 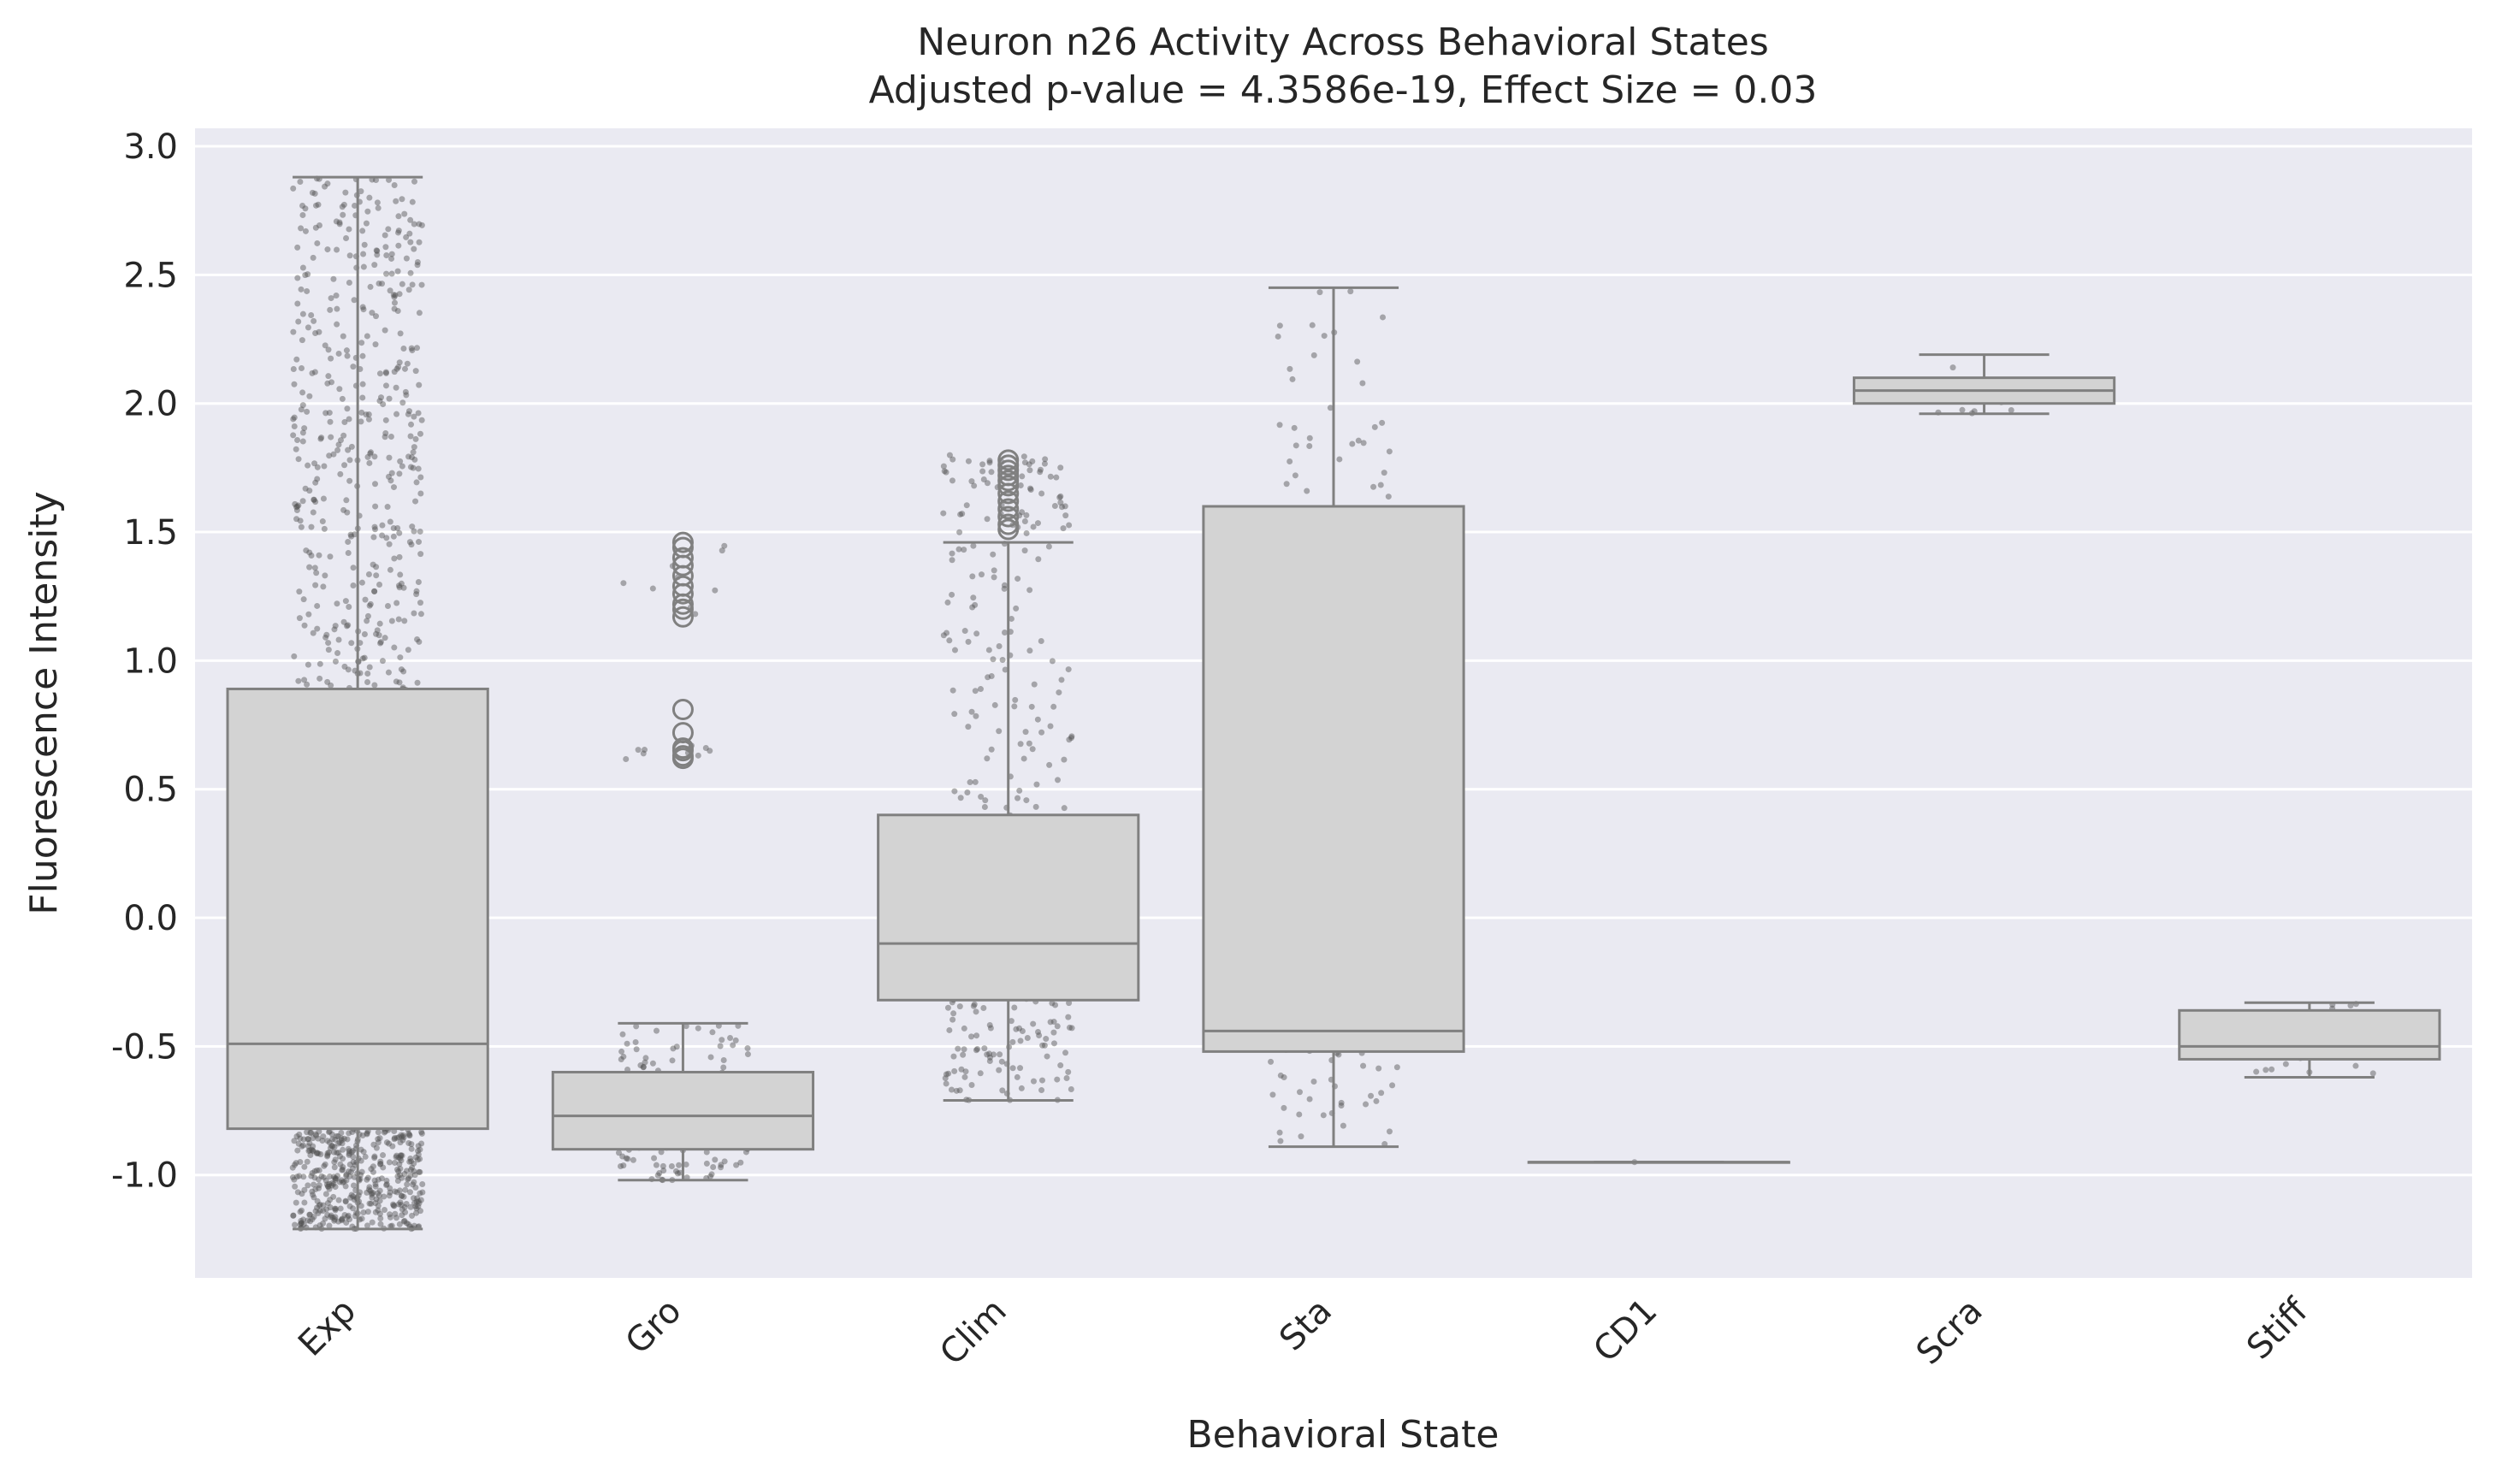 I want to click on y-tick-label: -0.5, so click(x=144, y=1047).